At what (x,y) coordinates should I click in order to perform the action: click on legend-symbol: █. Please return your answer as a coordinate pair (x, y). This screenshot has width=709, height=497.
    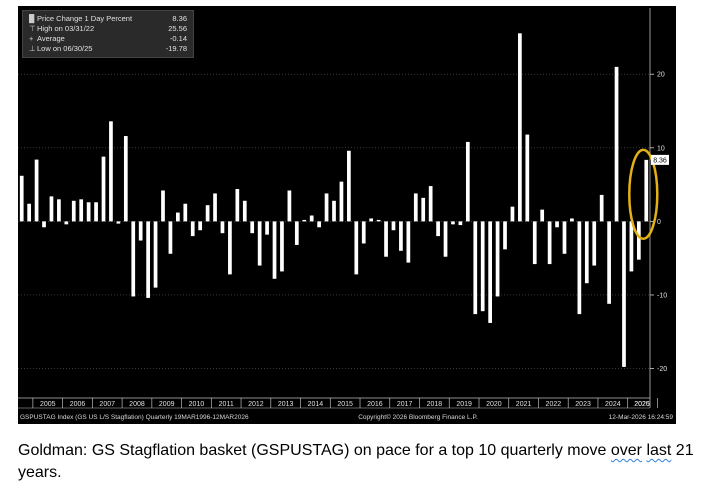
    Looking at the image, I should click on (32, 18).